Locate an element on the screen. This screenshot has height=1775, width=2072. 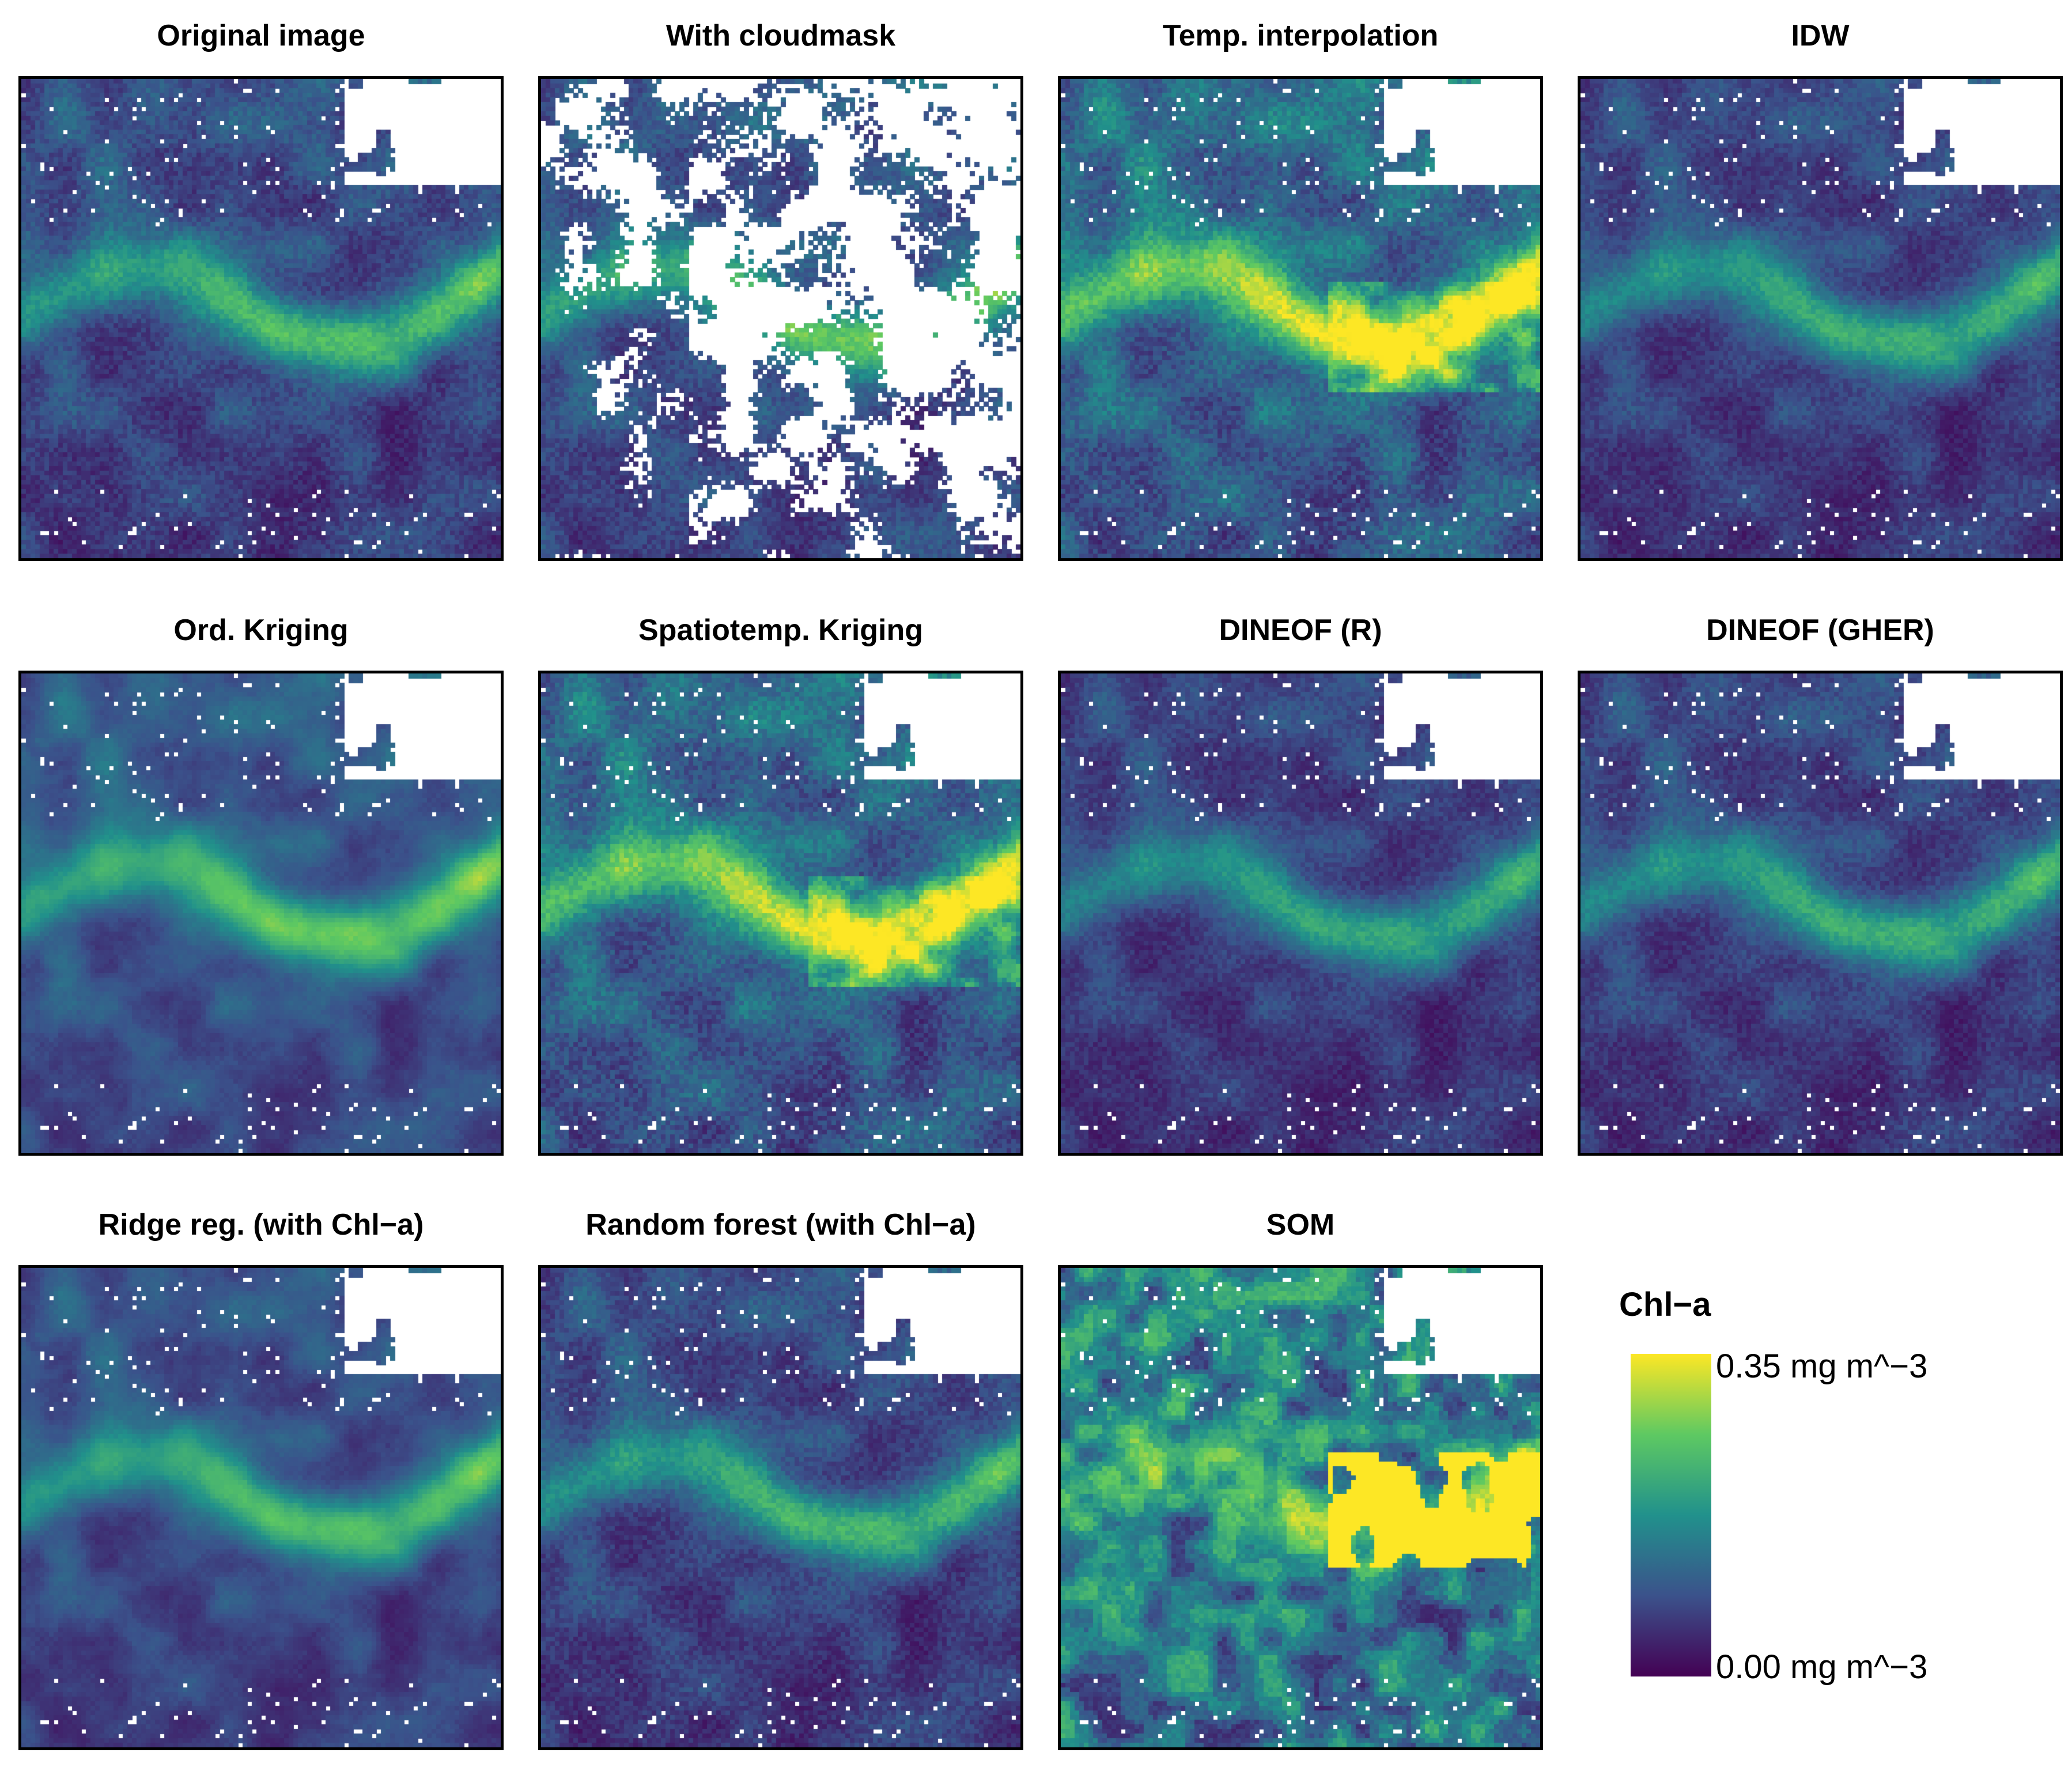
map-panel: Ord. Kriging is located at coordinates (261, 881).